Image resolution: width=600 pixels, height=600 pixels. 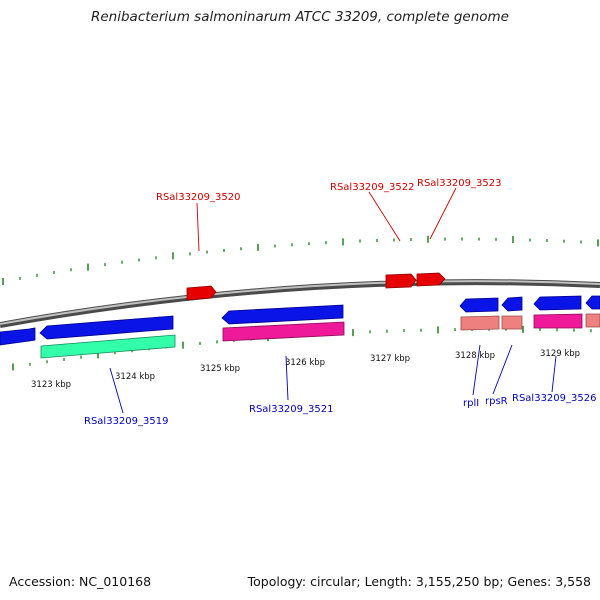 What do you see at coordinates (480, 323) in the screenshot?
I see `cds-box-rplI` at bounding box center [480, 323].